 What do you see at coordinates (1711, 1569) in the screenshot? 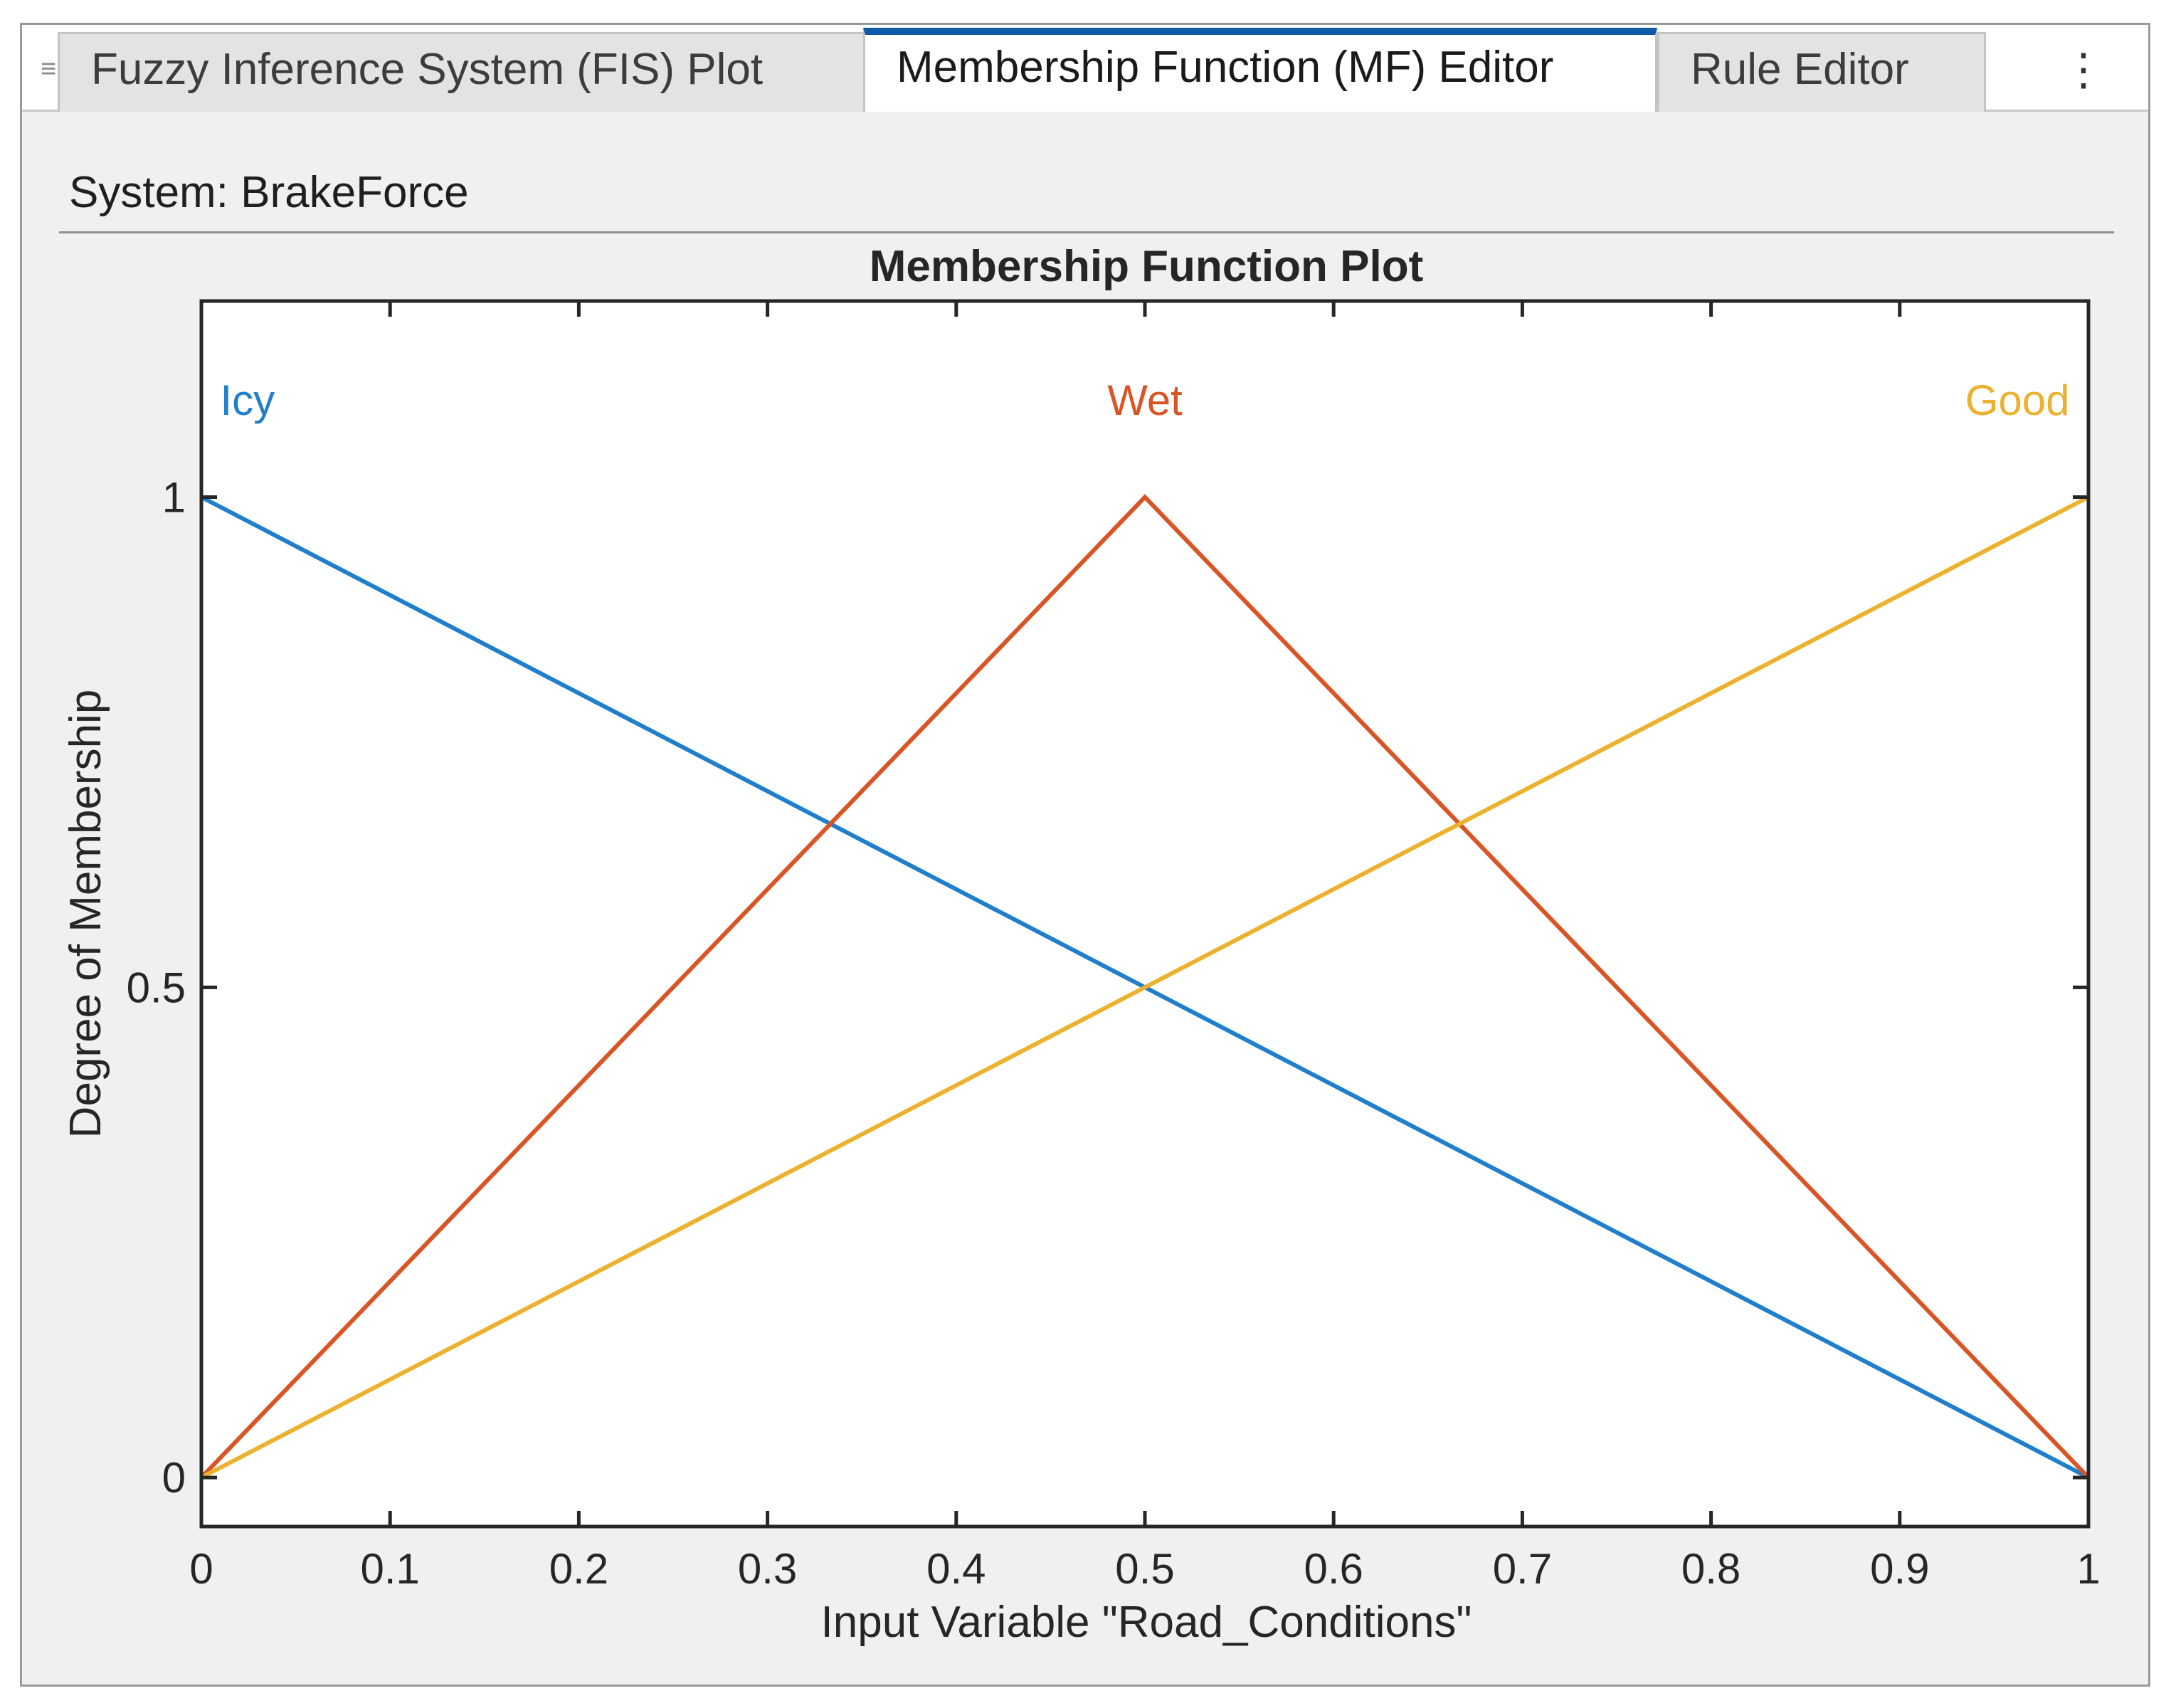
I see `x-tick-label: 0.8` at bounding box center [1711, 1569].